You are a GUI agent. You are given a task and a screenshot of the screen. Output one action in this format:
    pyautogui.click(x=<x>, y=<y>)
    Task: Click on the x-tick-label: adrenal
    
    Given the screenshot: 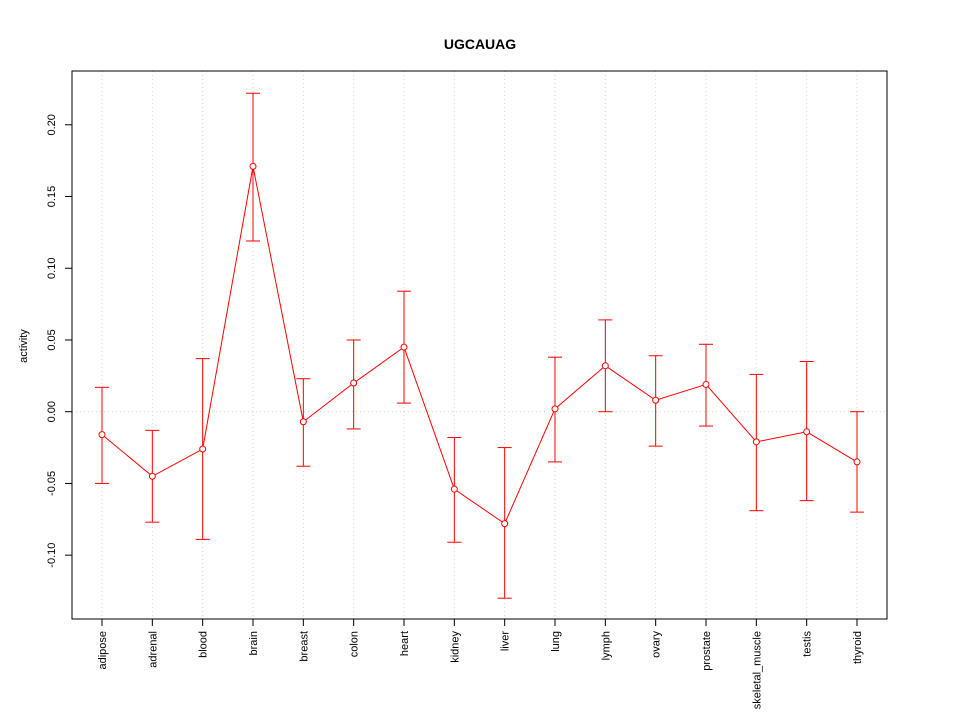 What is the action you would take?
    pyautogui.click(x=153, y=649)
    